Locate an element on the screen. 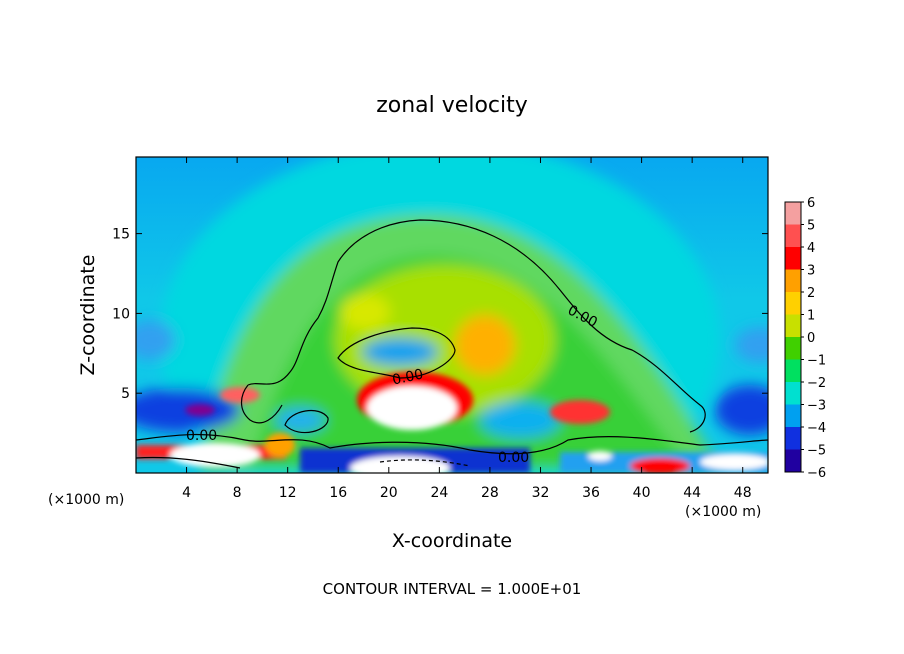  chart-title: zonal velocity is located at coordinates (452, 105).